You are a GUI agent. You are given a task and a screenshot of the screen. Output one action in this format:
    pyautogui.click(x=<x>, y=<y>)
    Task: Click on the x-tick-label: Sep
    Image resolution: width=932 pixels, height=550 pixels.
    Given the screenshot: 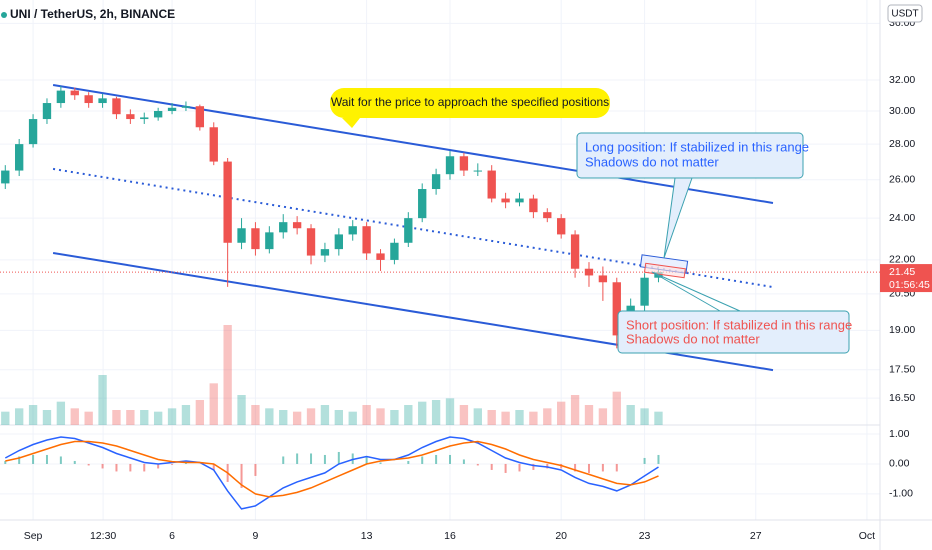 What is the action you would take?
    pyautogui.click(x=33, y=536)
    